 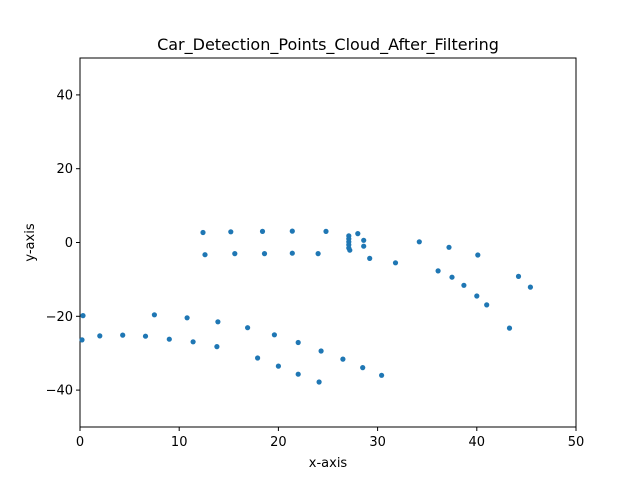 What do you see at coordinates (278, 442) in the screenshot?
I see `x-tick-label: 20` at bounding box center [278, 442].